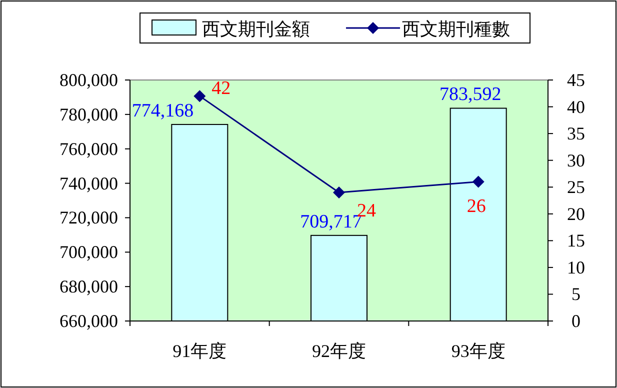  I want to click on y2-tick-label: 20, so click(576, 214).